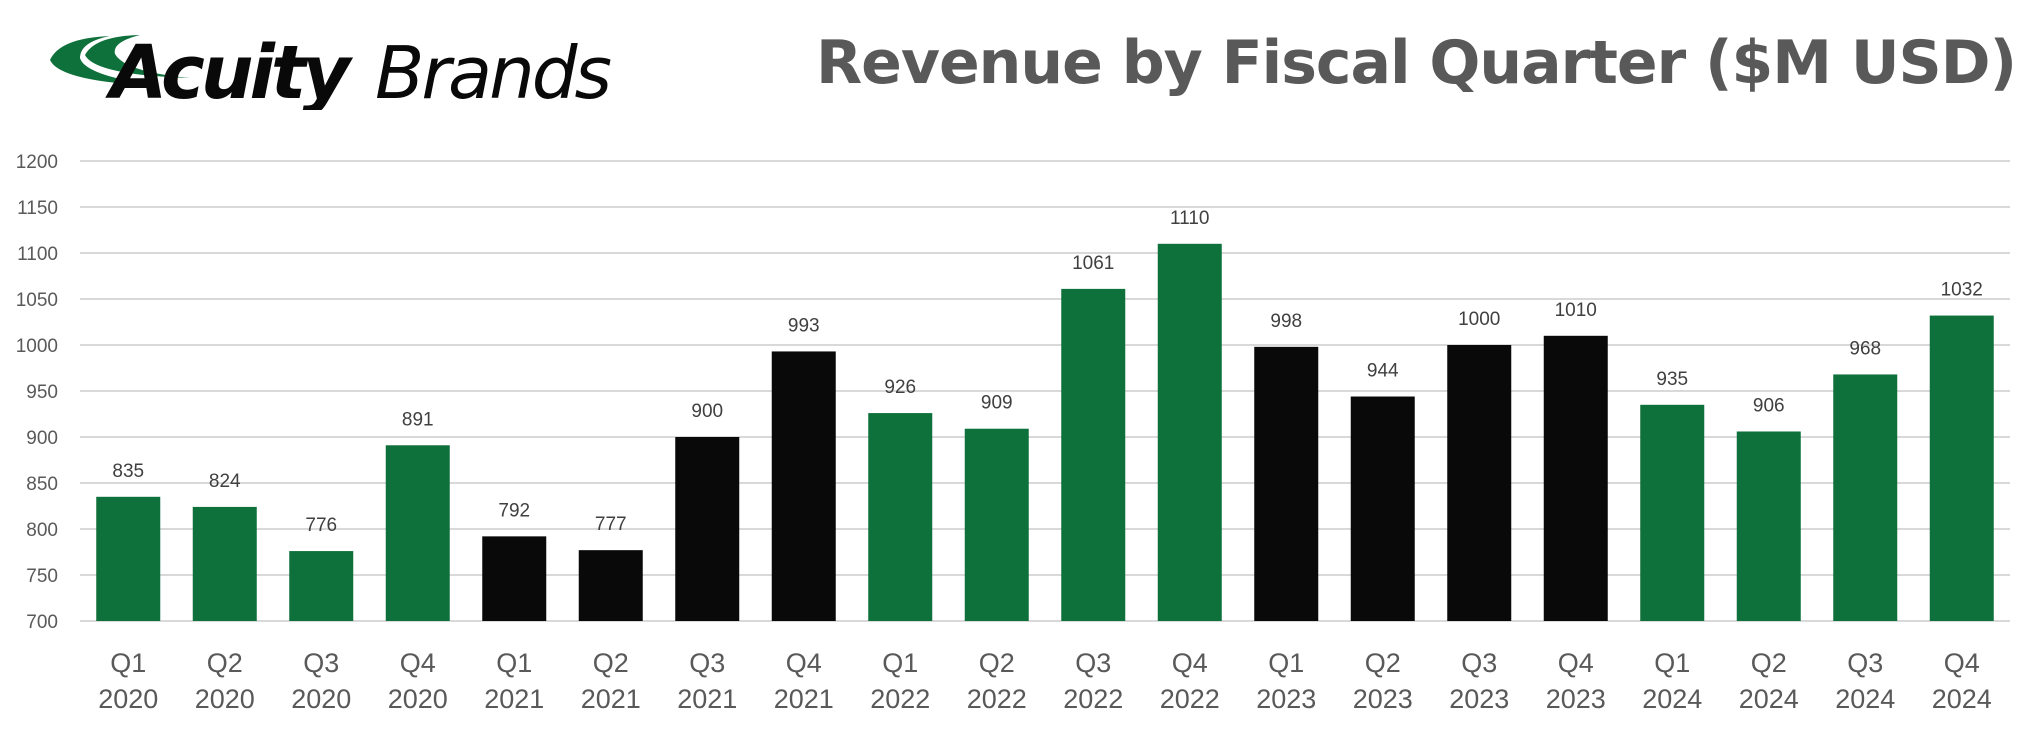 This screenshot has height=729, width=2030. I want to click on y-tick-label: 850, so click(42, 484).